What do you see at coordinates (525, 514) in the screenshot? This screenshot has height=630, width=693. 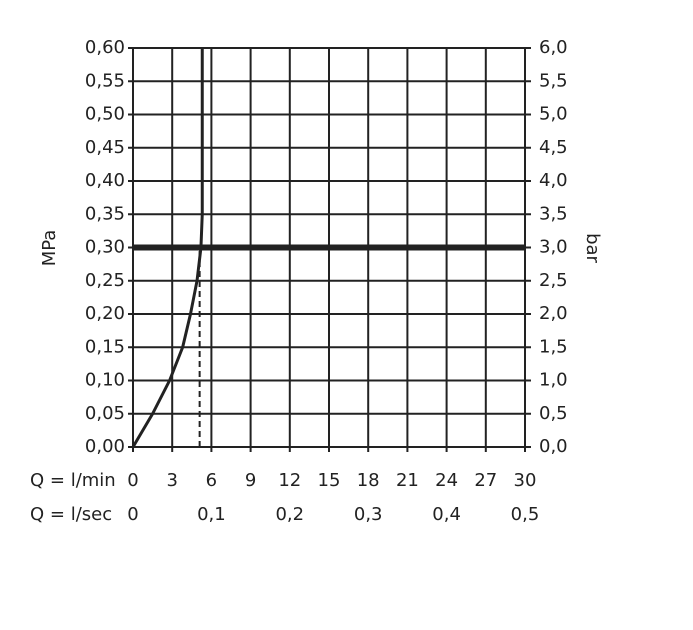 I see `x2-tick-label: 0,5` at bounding box center [525, 514].